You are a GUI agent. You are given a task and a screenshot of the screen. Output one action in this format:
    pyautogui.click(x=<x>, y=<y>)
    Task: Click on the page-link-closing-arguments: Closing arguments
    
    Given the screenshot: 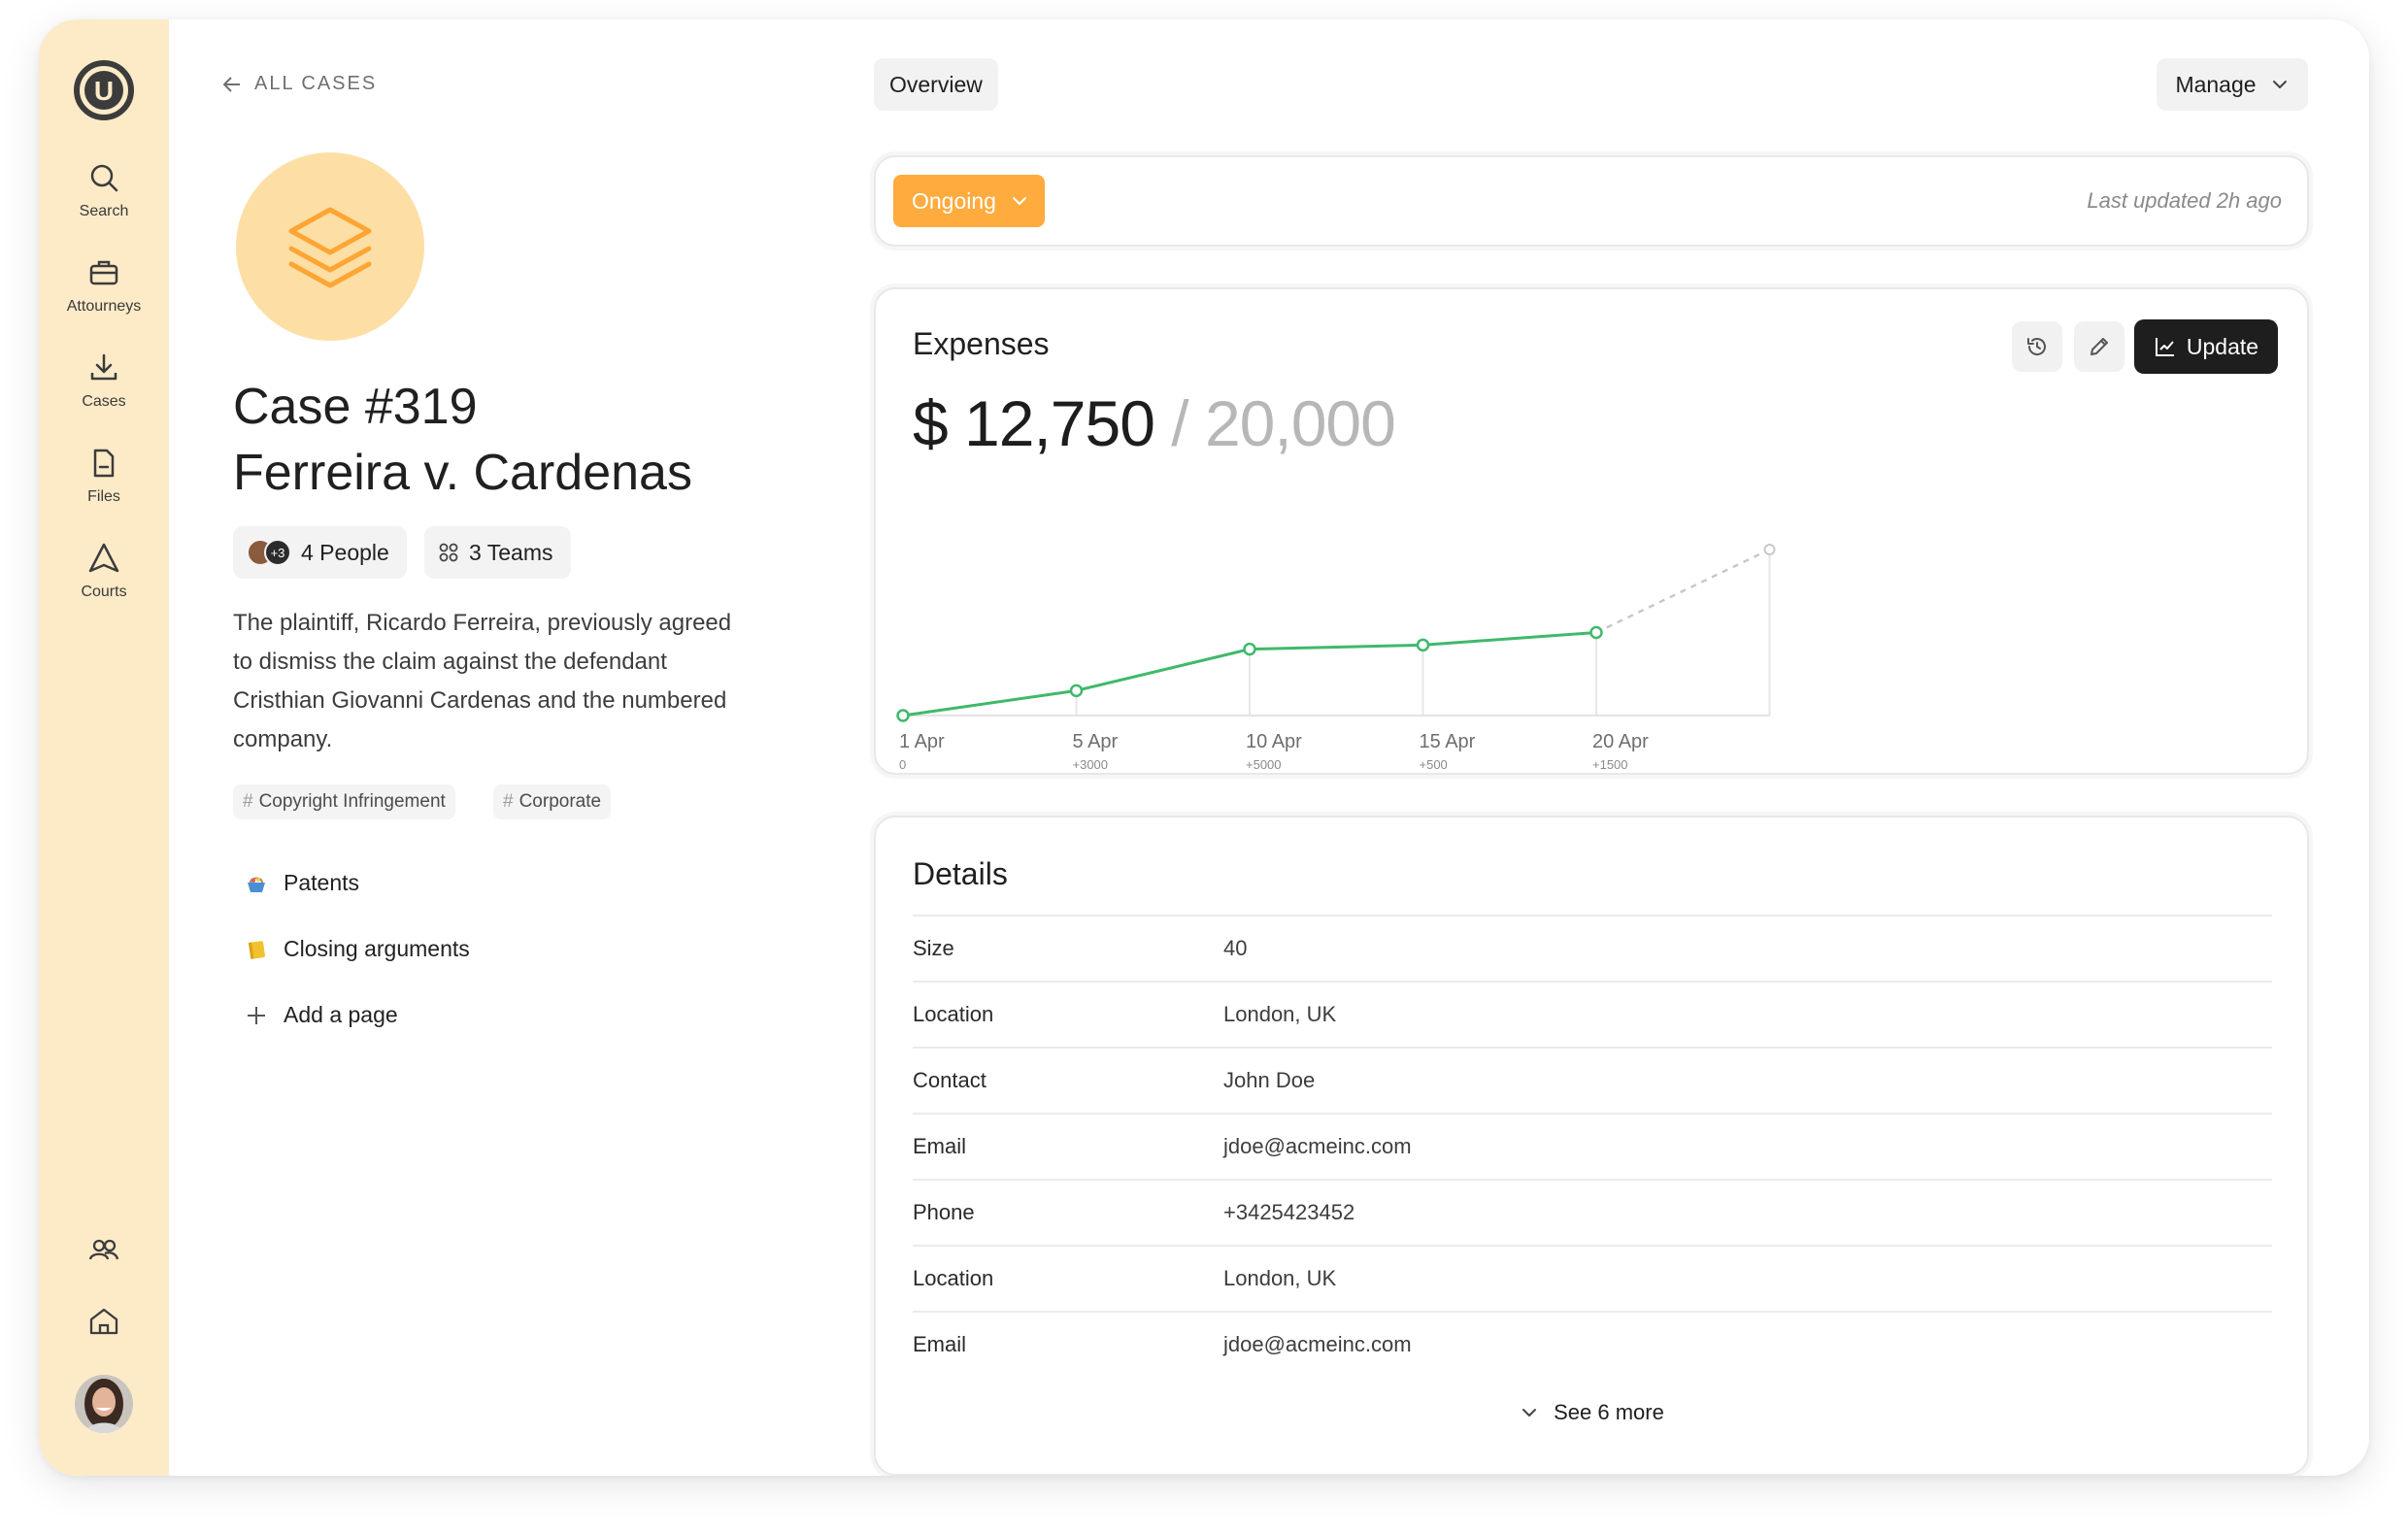 What is the action you would take?
    pyautogui.click(x=357, y=949)
    